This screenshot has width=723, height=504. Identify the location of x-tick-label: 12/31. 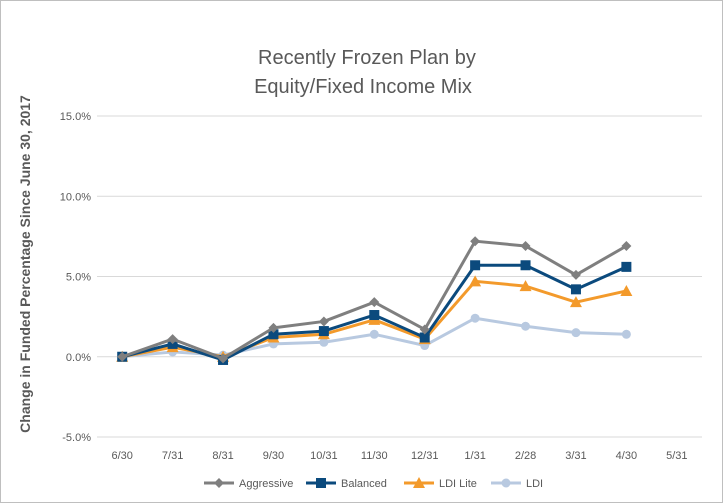
(425, 456).